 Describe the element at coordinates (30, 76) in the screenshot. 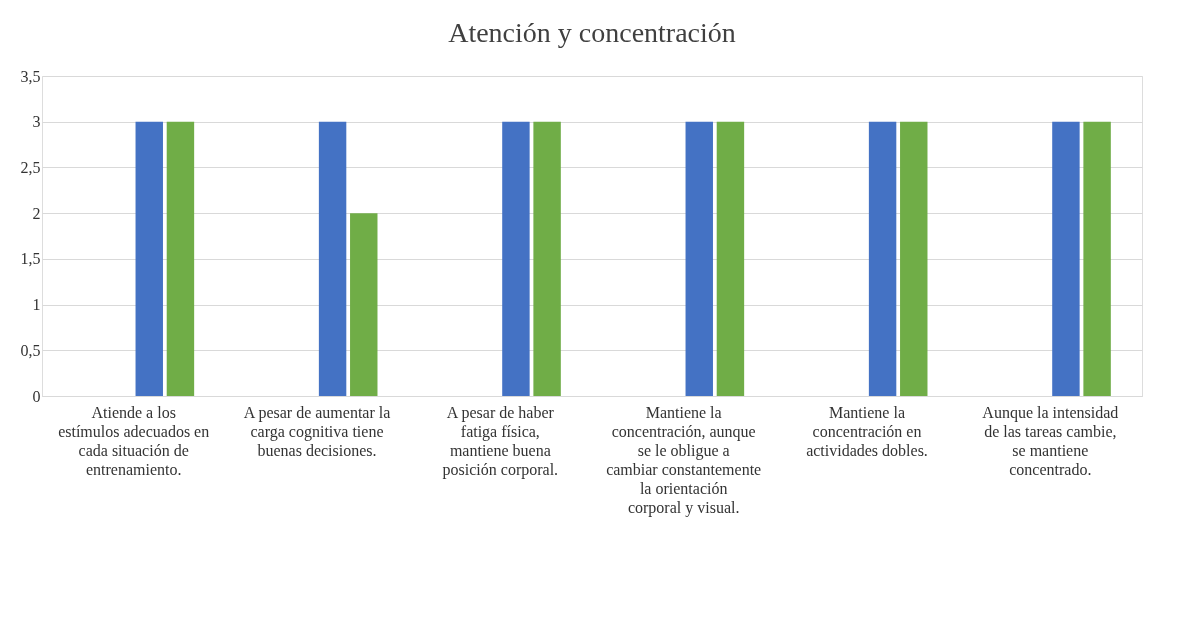

I see `y-tick-label: 3,5` at that location.